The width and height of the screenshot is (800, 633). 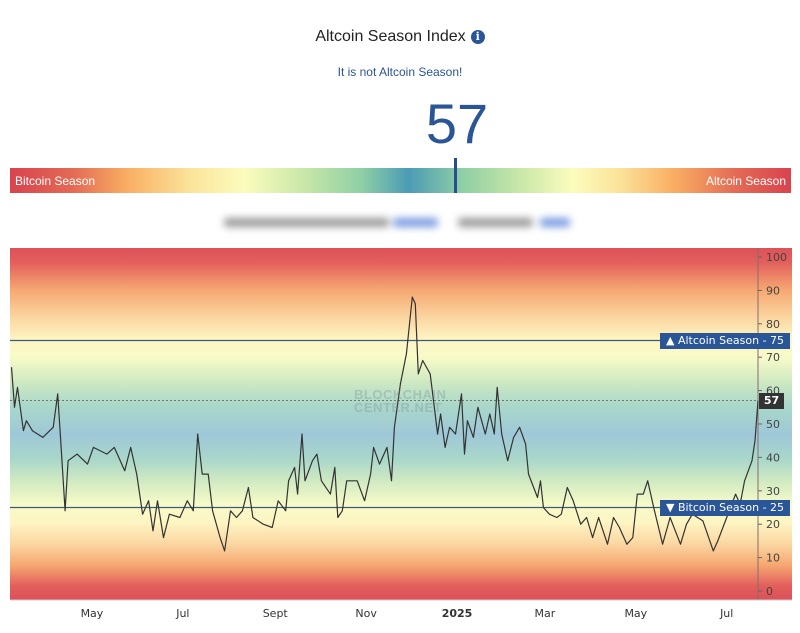 I want to click on gauge-marker, so click(x=456, y=175).